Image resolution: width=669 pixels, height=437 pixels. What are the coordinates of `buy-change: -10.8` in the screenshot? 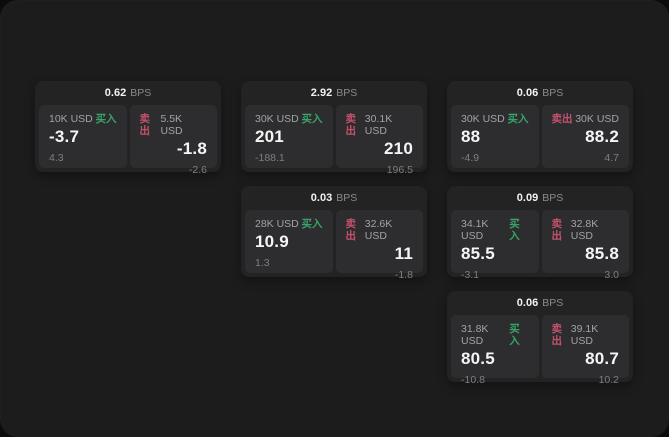 It's located at (473, 380).